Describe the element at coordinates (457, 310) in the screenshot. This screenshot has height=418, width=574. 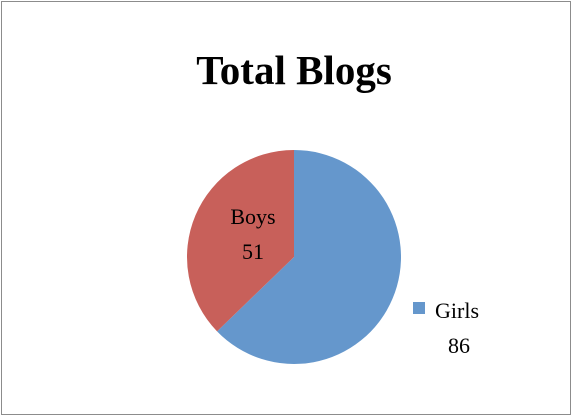
I see `data-label-girls-name: Girls` at that location.